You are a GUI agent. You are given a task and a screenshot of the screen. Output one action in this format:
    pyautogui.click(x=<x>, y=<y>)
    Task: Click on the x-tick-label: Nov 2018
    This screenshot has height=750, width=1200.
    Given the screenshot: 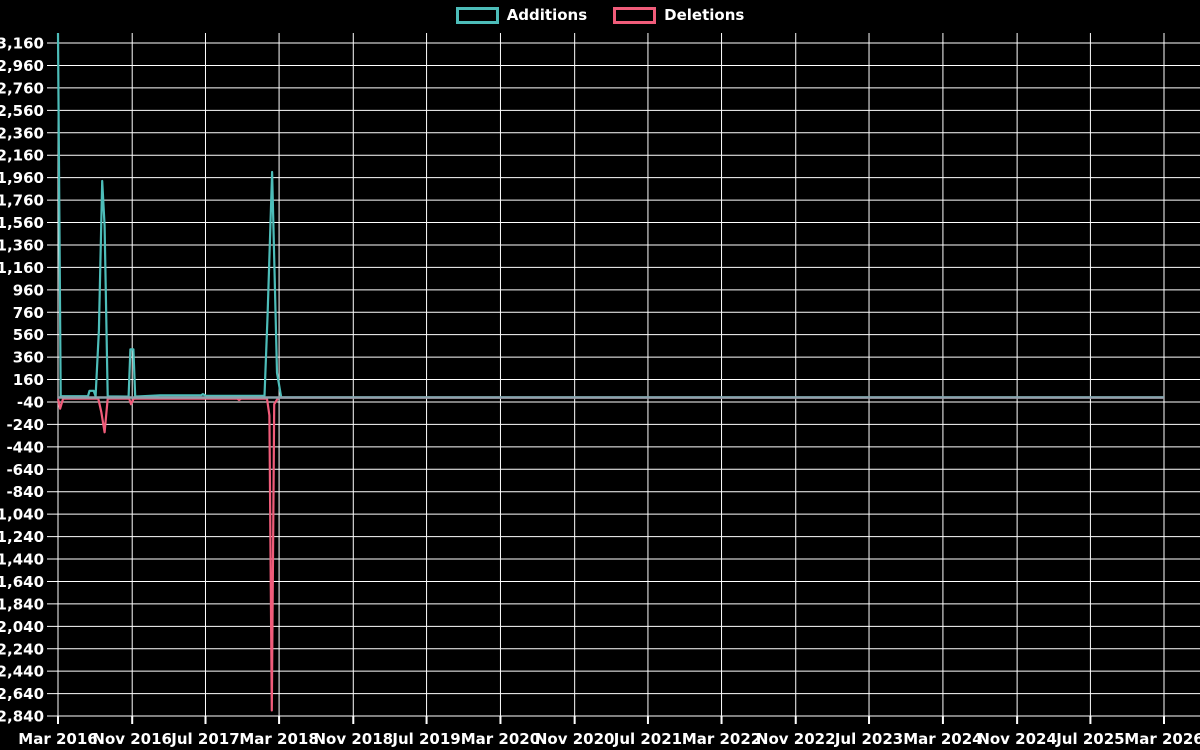 What is the action you would take?
    pyautogui.click(x=353, y=739)
    